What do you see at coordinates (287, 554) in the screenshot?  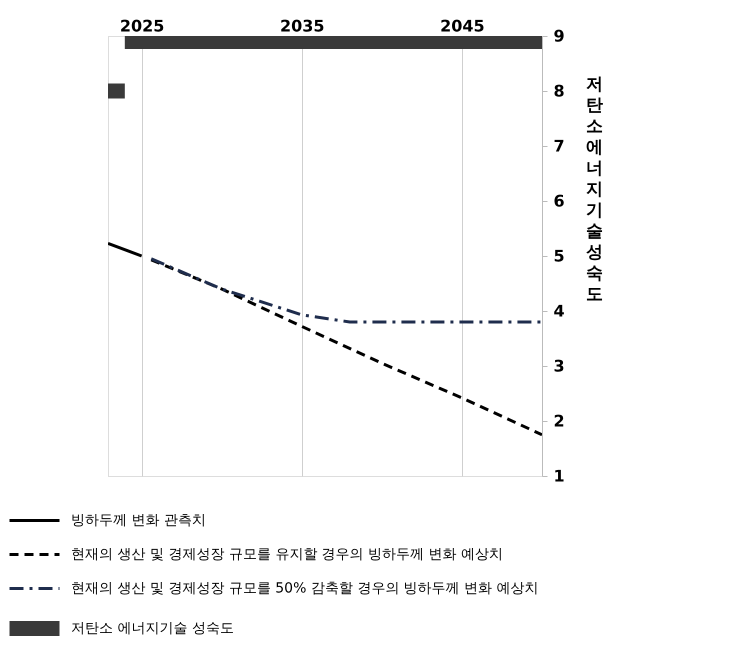 I see `legend-label: 현재의 생산 및 경제성장 규모를 유지할 경우의 빙하두께 변화 예상치` at bounding box center [287, 554].